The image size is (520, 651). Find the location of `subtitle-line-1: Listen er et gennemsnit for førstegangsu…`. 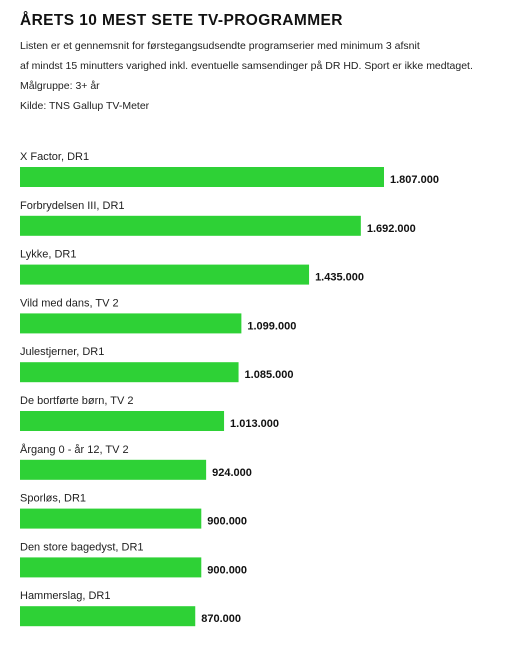

subtitle-line-1: Listen er et gennemsnit for førstegangsu… is located at coordinates (220, 46).